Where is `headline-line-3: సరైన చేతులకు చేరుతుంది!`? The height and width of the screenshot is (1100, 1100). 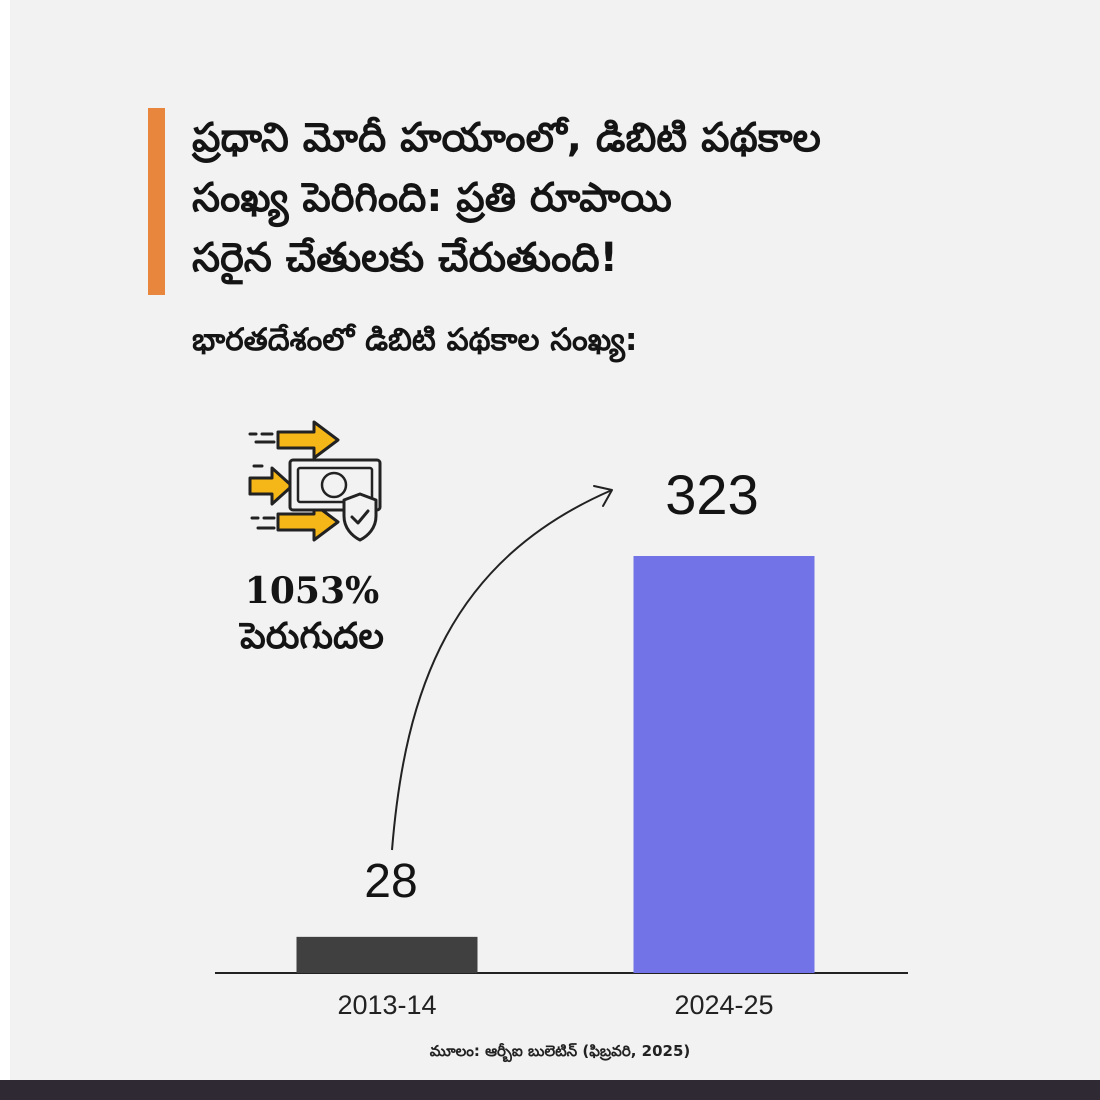
headline-line-3: సరైన చేతులకు చేరుతుంది! is located at coordinates (405, 258).